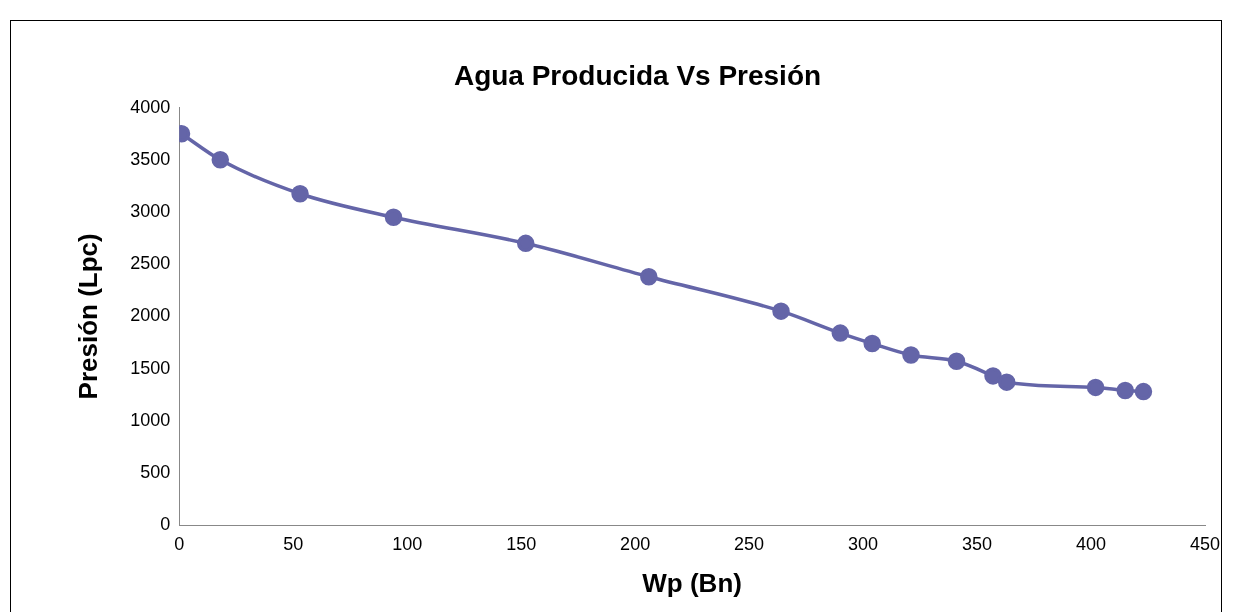 The width and height of the screenshot is (1233, 612). What do you see at coordinates (179, 543) in the screenshot?
I see `x-tick-label: 0` at bounding box center [179, 543].